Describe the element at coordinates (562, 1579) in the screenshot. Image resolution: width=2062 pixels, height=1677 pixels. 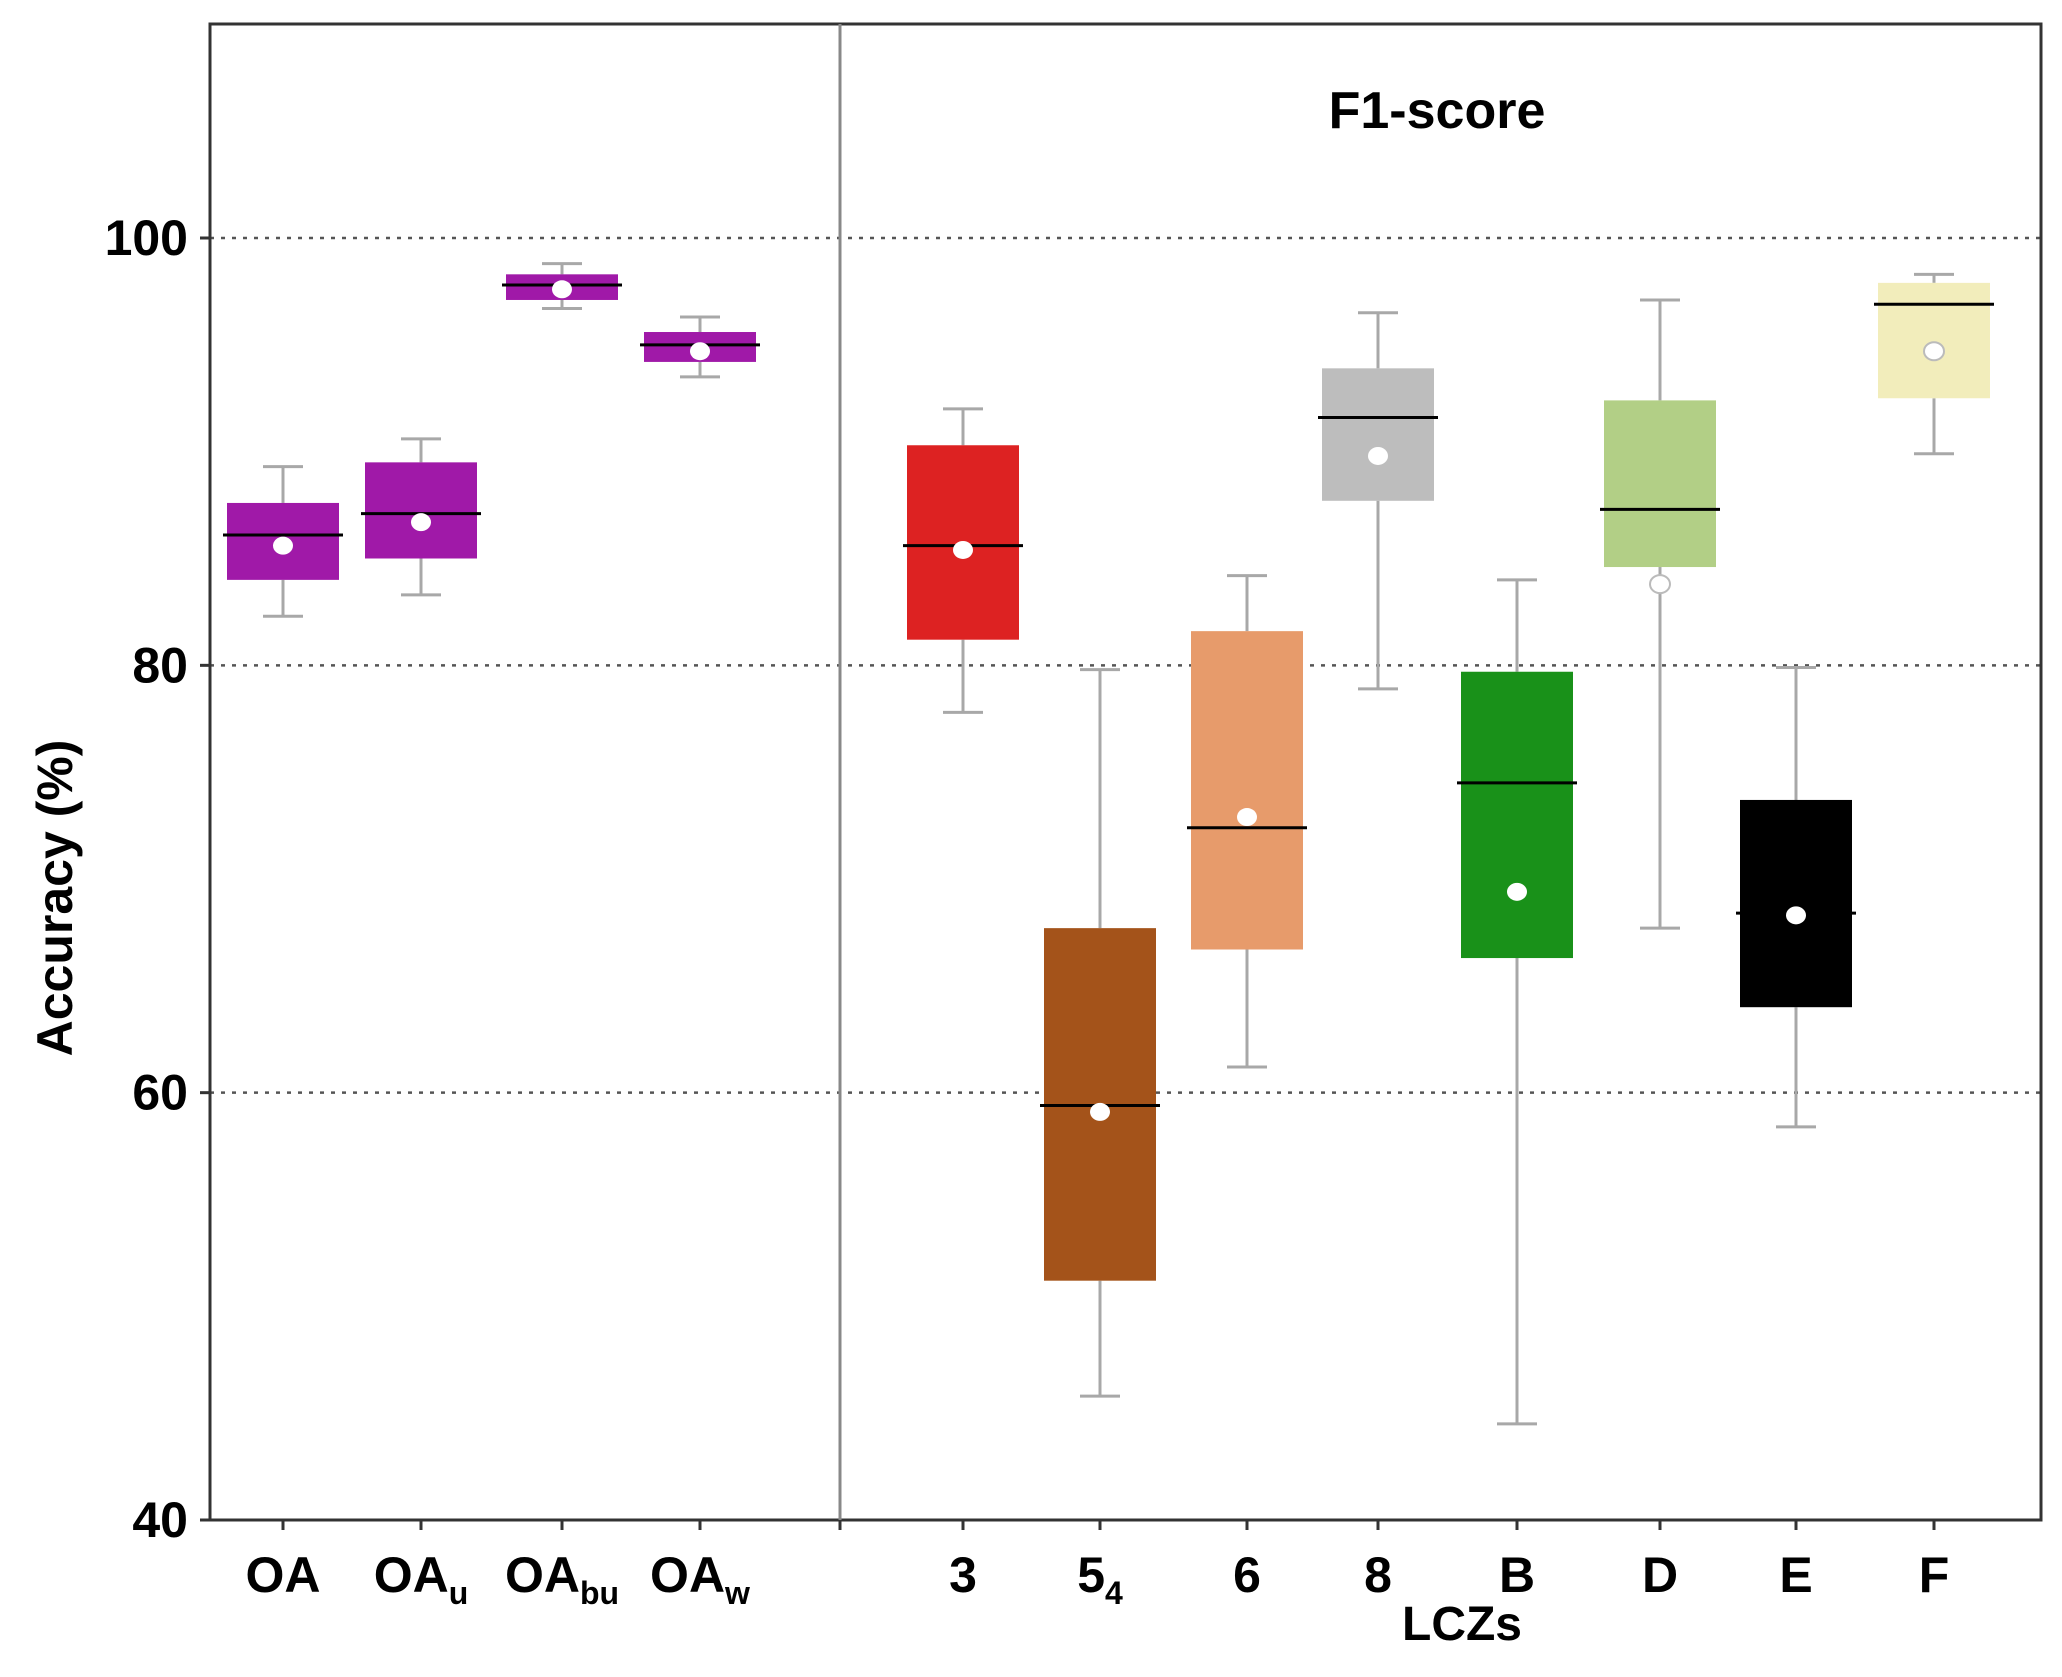
I see `x-tick-label-OAbu: OAbu` at that location.